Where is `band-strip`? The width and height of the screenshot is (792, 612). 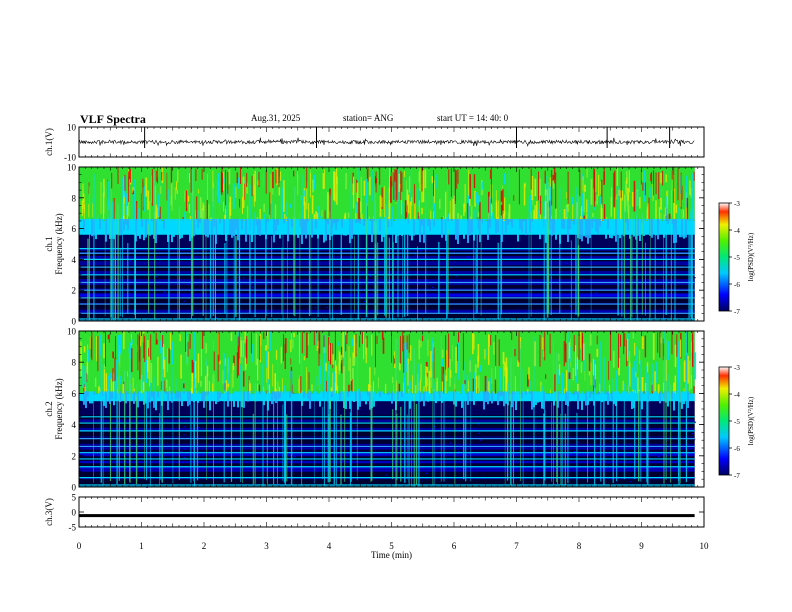 band-strip is located at coordinates (387, 469).